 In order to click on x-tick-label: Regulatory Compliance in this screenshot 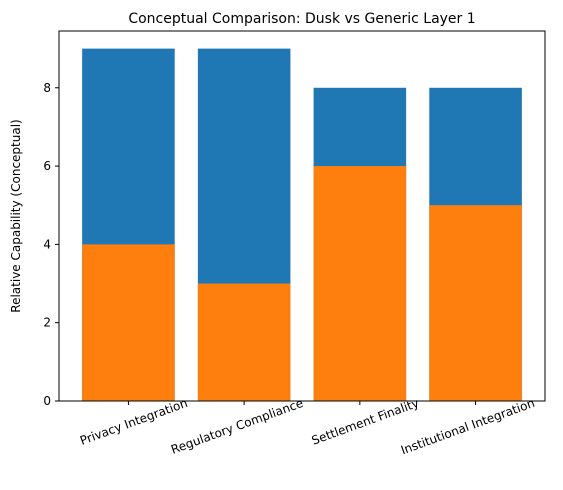, I will do `click(237, 426)`.